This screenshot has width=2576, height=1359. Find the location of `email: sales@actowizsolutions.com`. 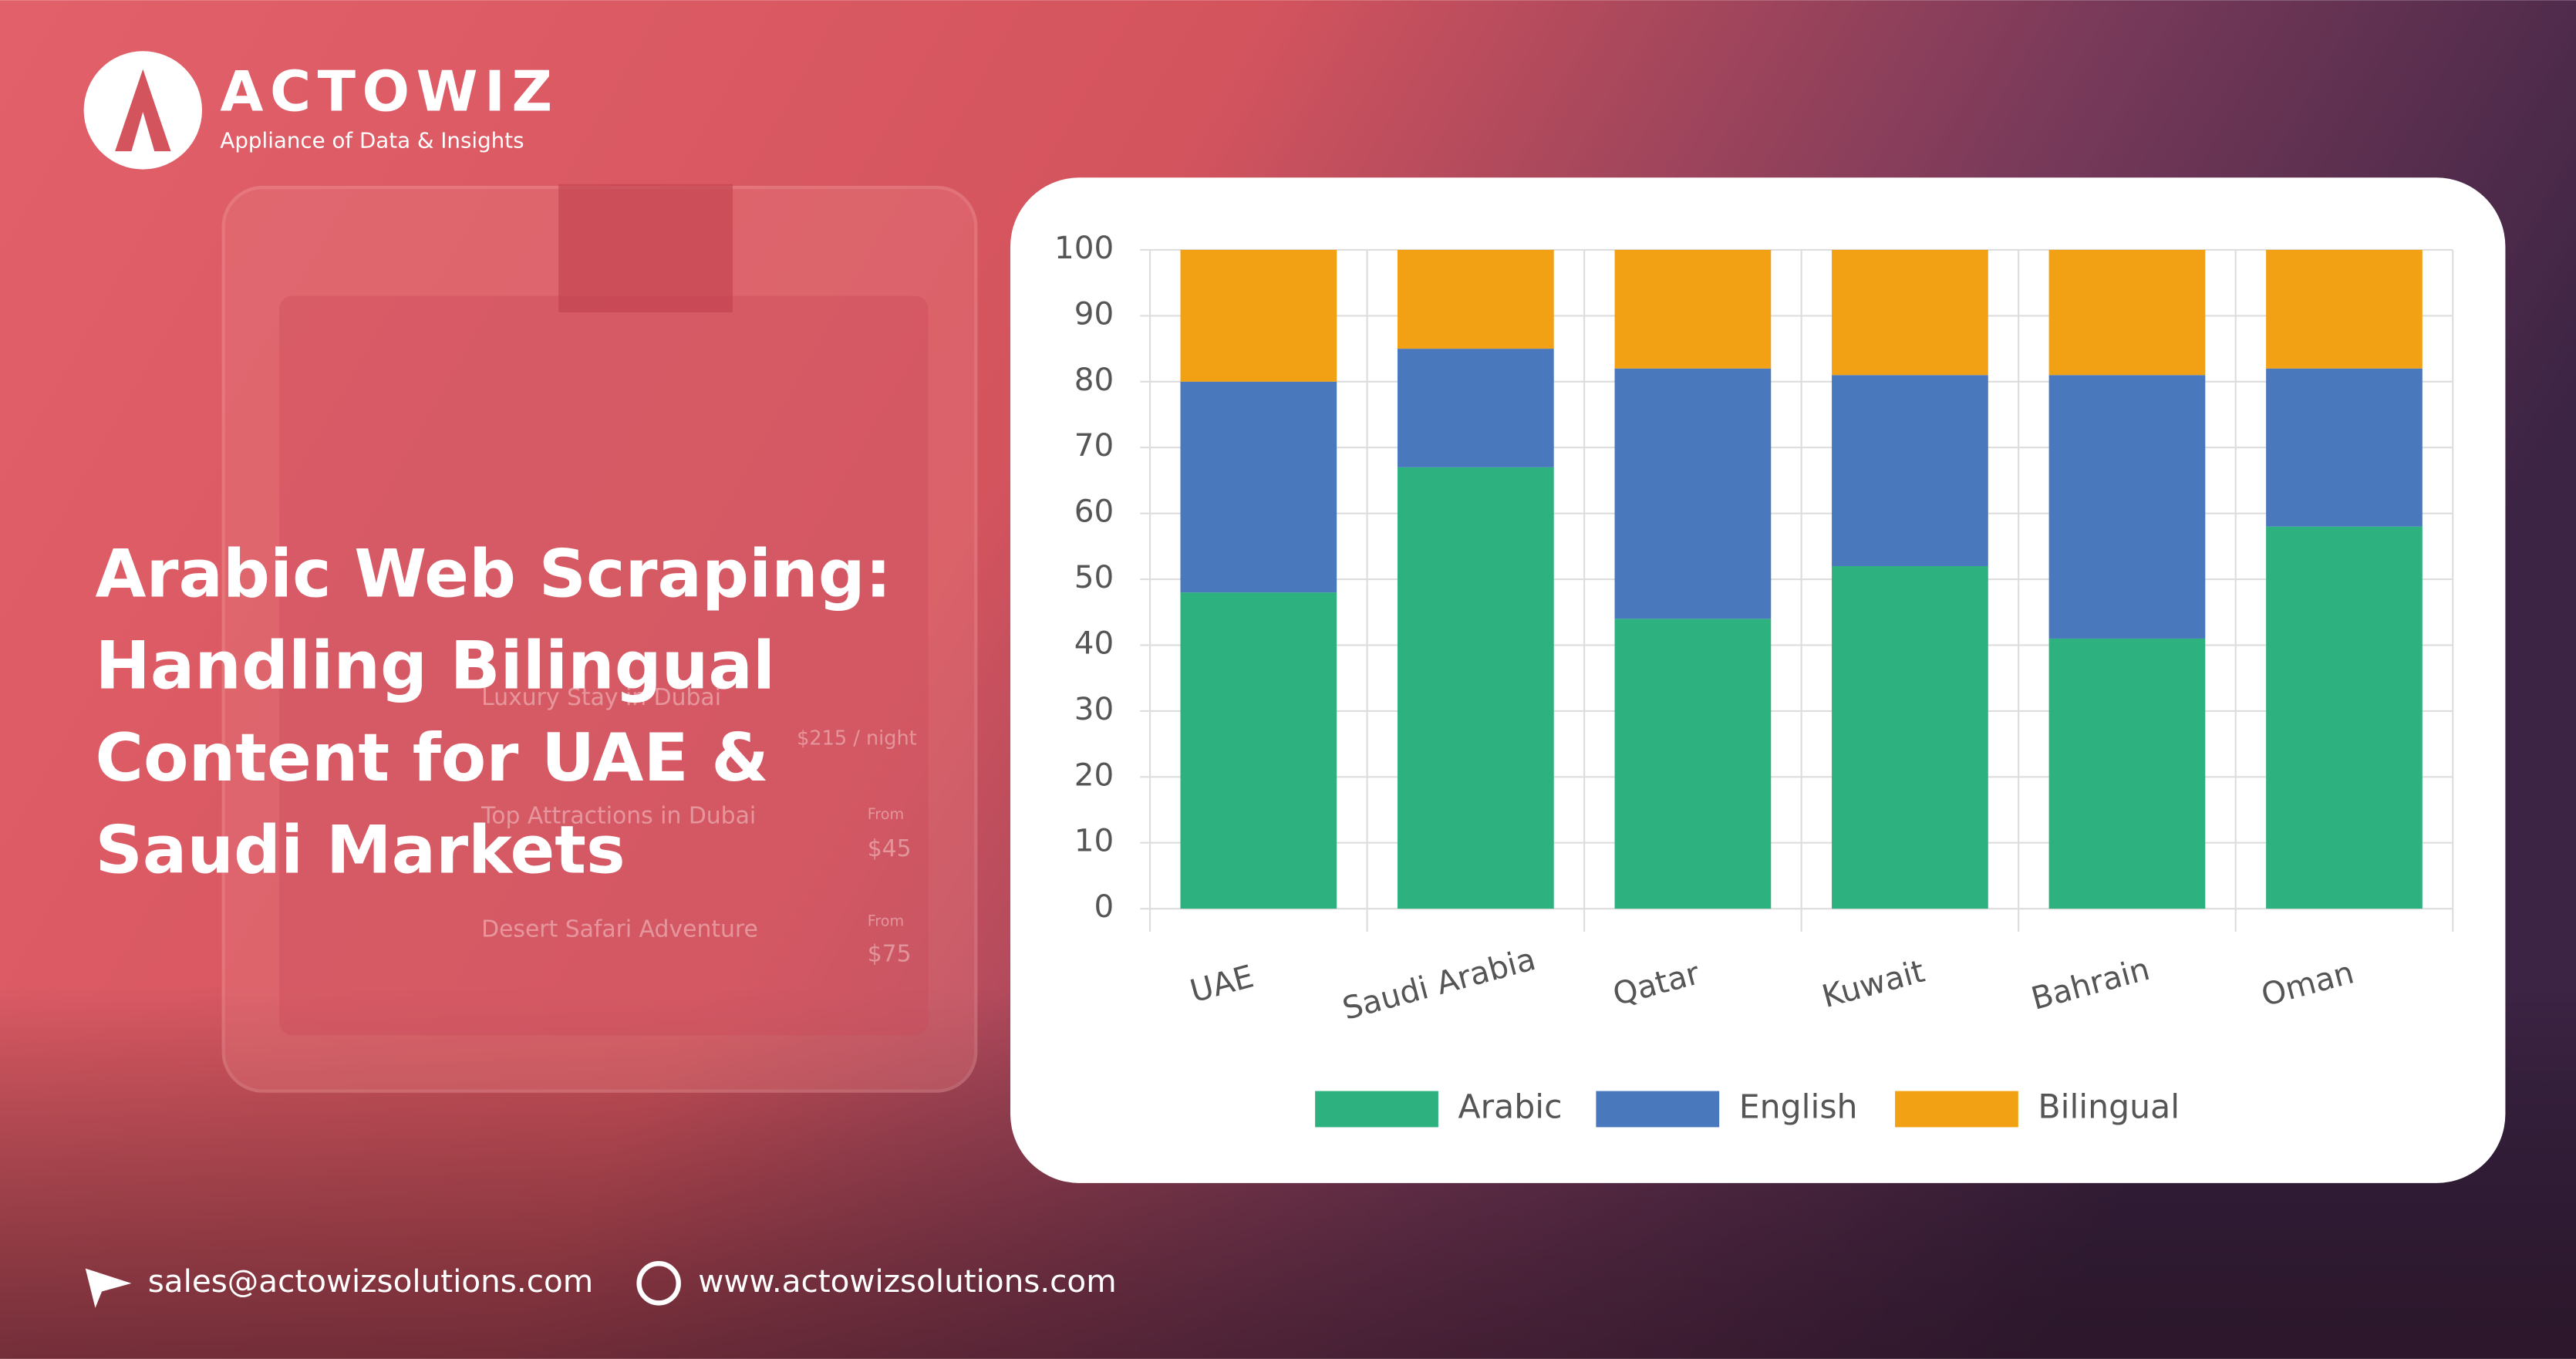

email: sales@actowizsolutions.com is located at coordinates (370, 1281).